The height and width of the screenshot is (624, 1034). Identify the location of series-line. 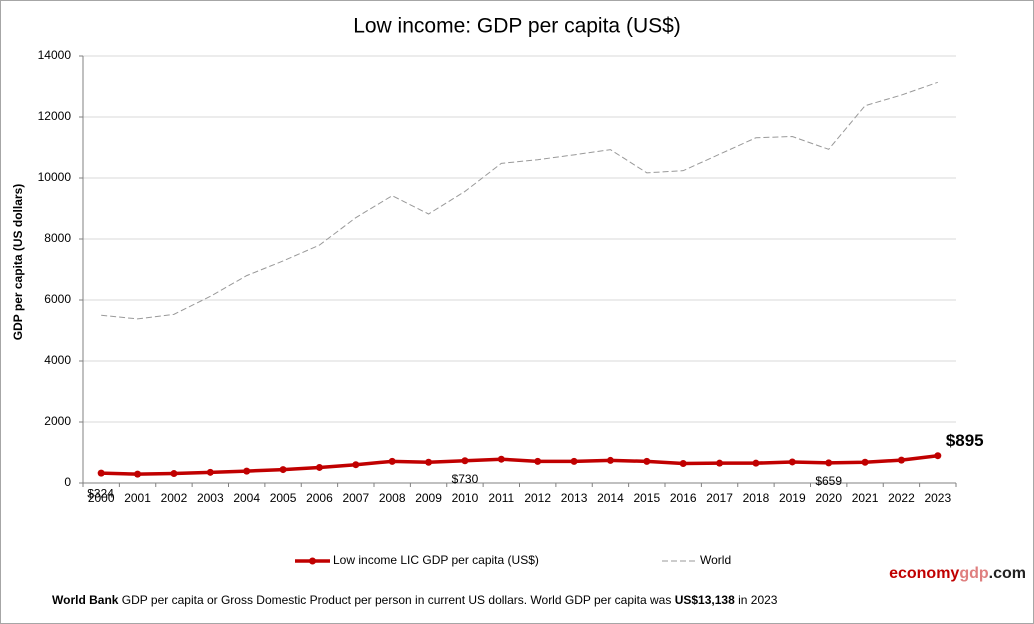
(520, 464).